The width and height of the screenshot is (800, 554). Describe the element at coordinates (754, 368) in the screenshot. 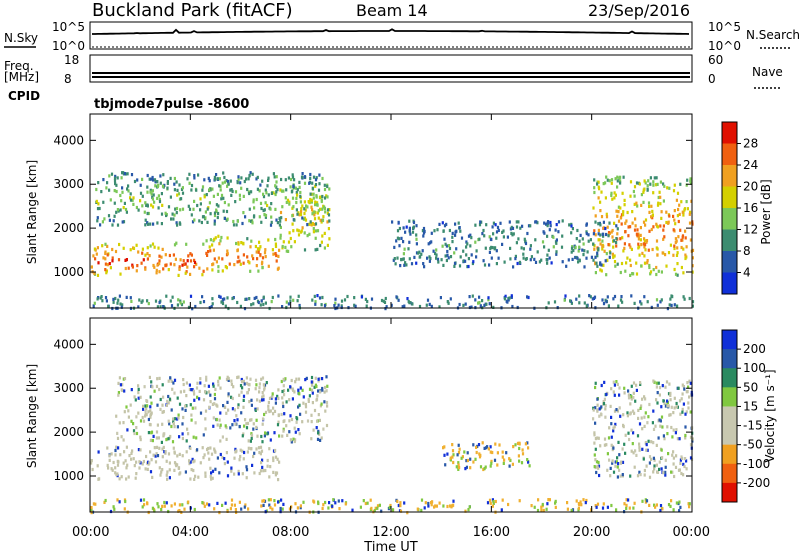

I see `colorbar-tick-label: 100` at that location.